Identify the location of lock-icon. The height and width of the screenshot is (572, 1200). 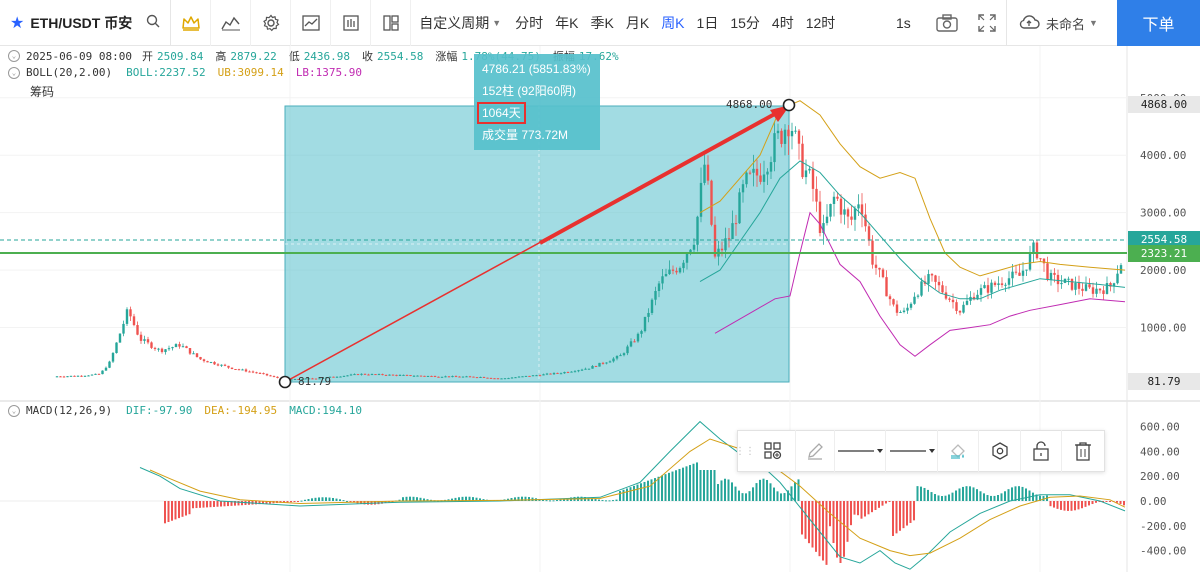
(1042, 451).